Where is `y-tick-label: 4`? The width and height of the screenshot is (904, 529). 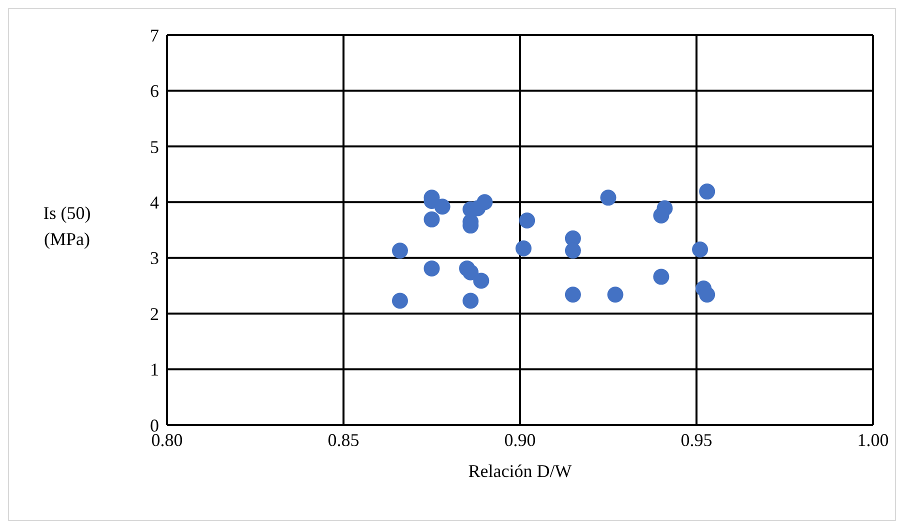
y-tick-label: 4 is located at coordinates (154, 202).